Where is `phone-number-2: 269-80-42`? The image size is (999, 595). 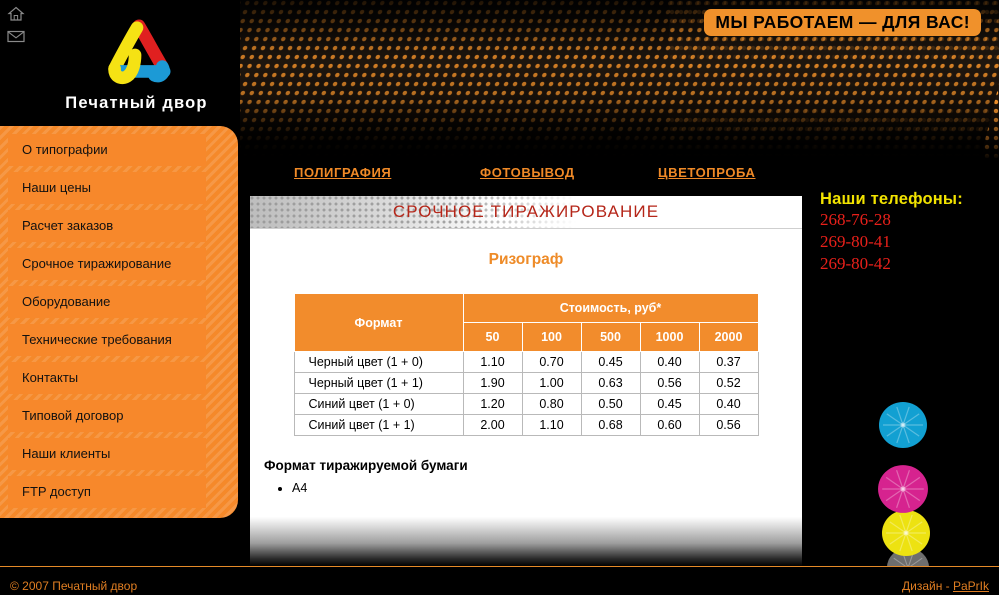
phone-number-2: 269-80-42 is located at coordinates (855, 263).